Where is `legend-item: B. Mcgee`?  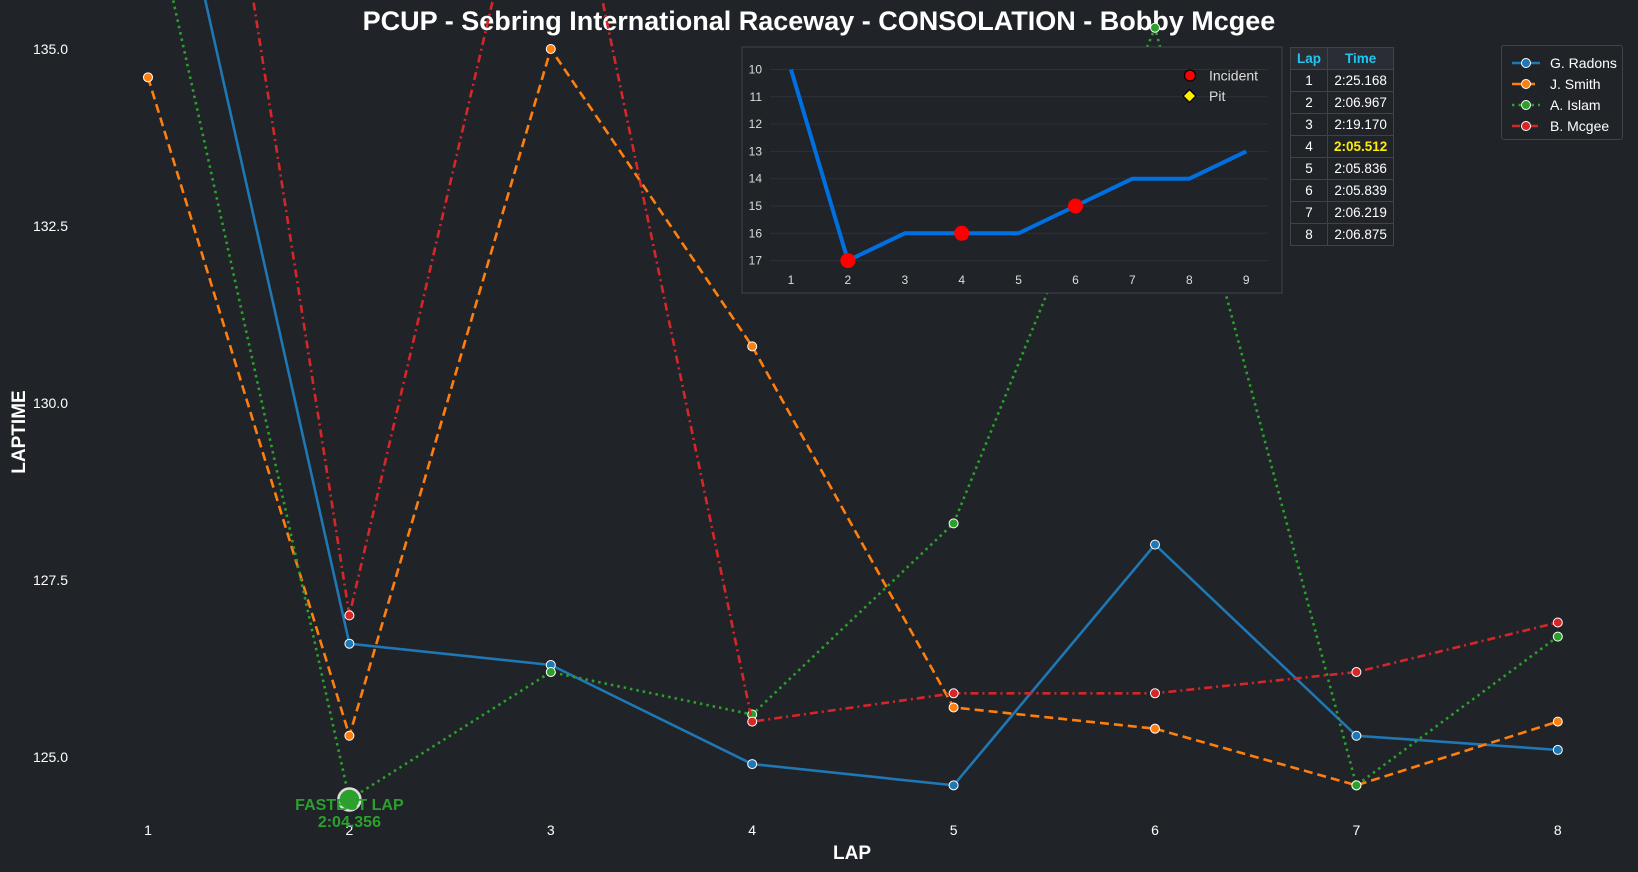
legend-item: B. Mcgee is located at coordinates (1566, 126).